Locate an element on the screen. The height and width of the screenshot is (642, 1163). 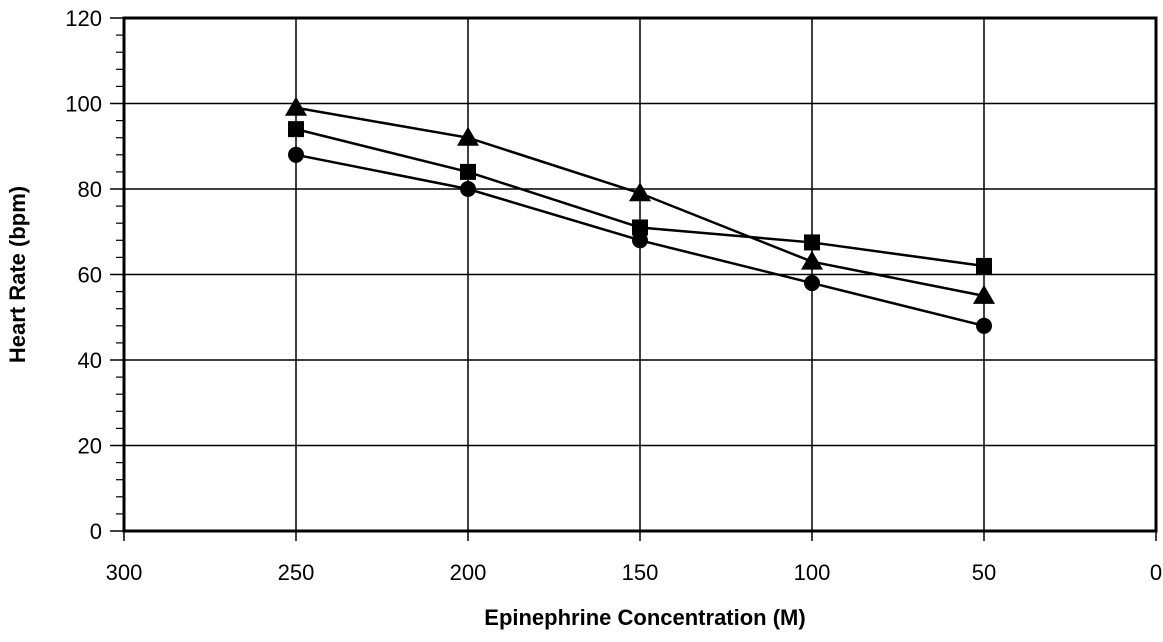
x-tick-label-200: 200 is located at coordinates (468, 572).